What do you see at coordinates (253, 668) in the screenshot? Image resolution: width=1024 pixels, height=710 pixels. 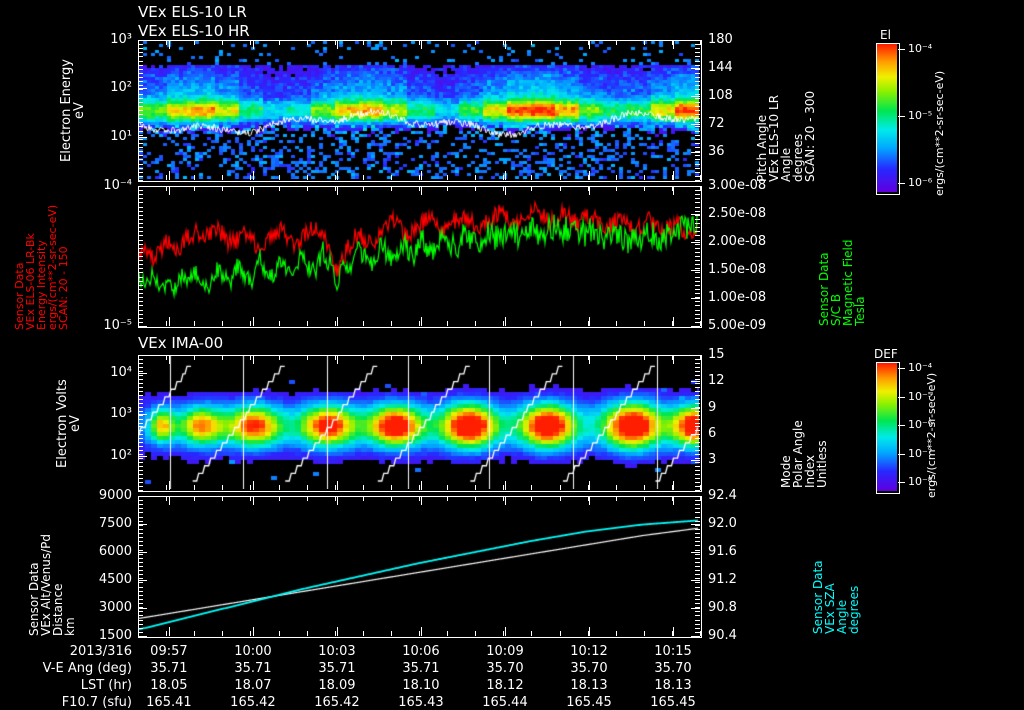 I see `table-cell: 35.71` at bounding box center [253, 668].